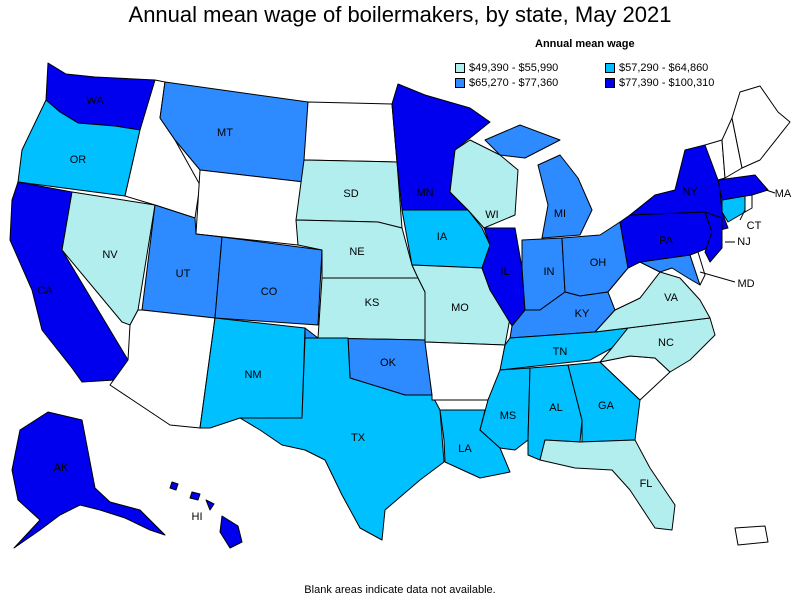 Image resolution: width=800 pixels, height=600 pixels. What do you see at coordinates (504, 272) in the screenshot?
I see `state-label-il: IL` at bounding box center [504, 272].